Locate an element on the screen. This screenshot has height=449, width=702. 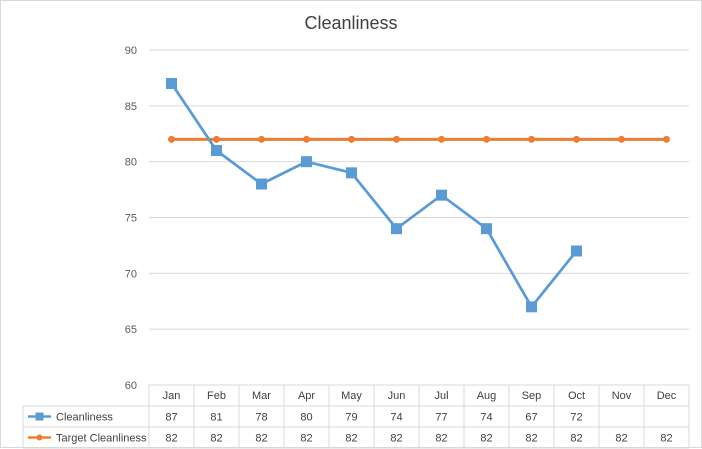
x-category-label: Mar is located at coordinates (261, 396).